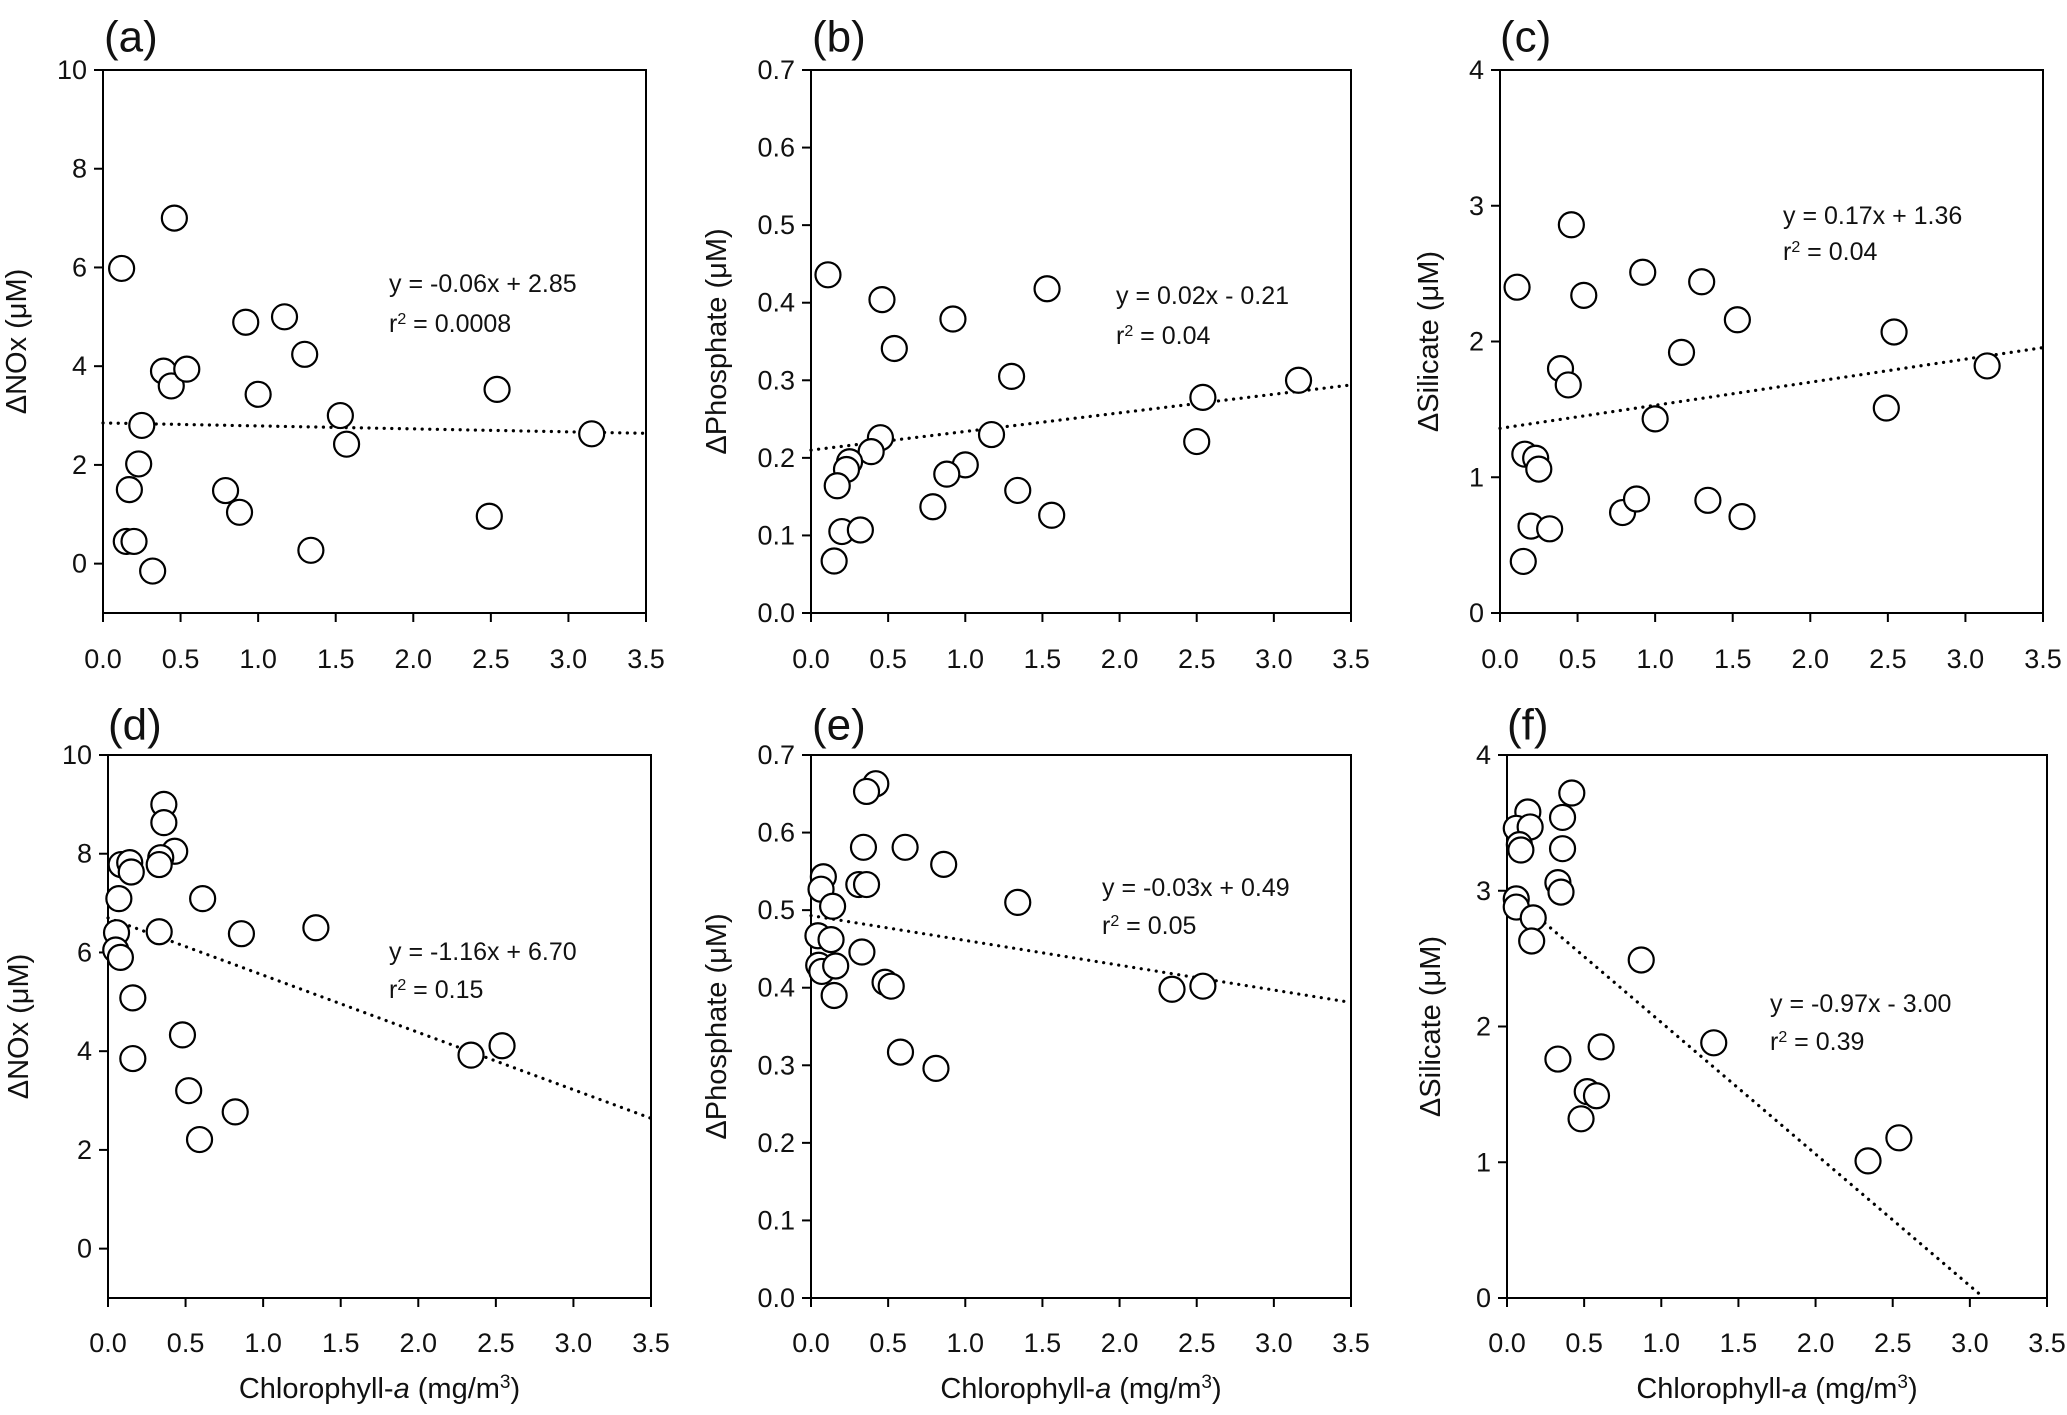 The width and height of the screenshot is (2067, 1415). Describe the element at coordinates (483, 284) in the screenshot. I see `regression-equation: y = -0.06x + 2.85` at that location.